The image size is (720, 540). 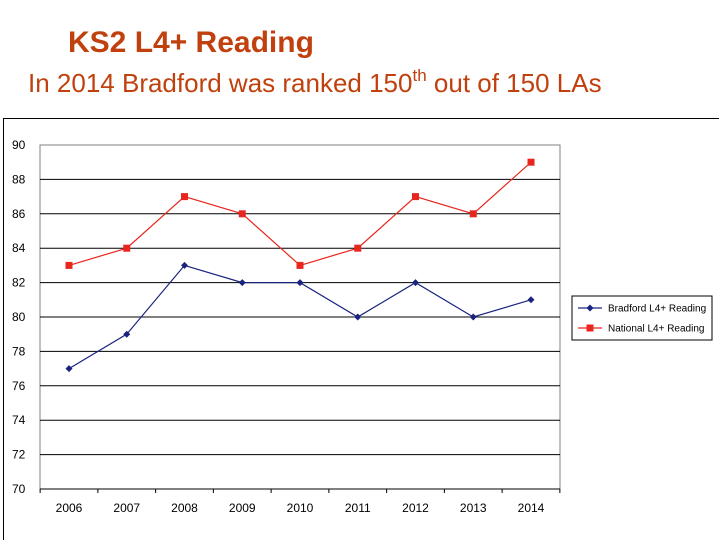 What do you see at coordinates (220, 83) in the screenshot?
I see `subtitle-text: In 2014 Bradford was ranked 150` at bounding box center [220, 83].